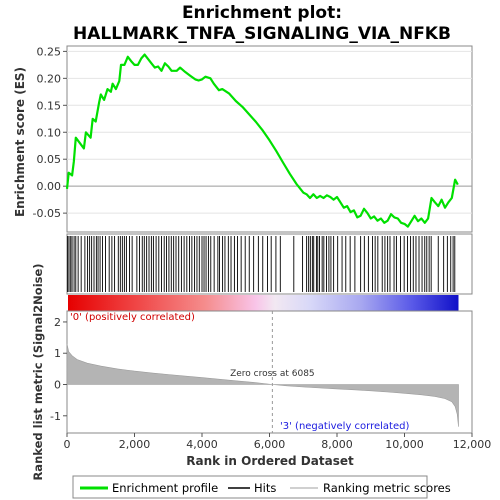 This screenshot has width=500, height=500. I want to click on es-y-tick-label: 0.05, so click(49, 159).